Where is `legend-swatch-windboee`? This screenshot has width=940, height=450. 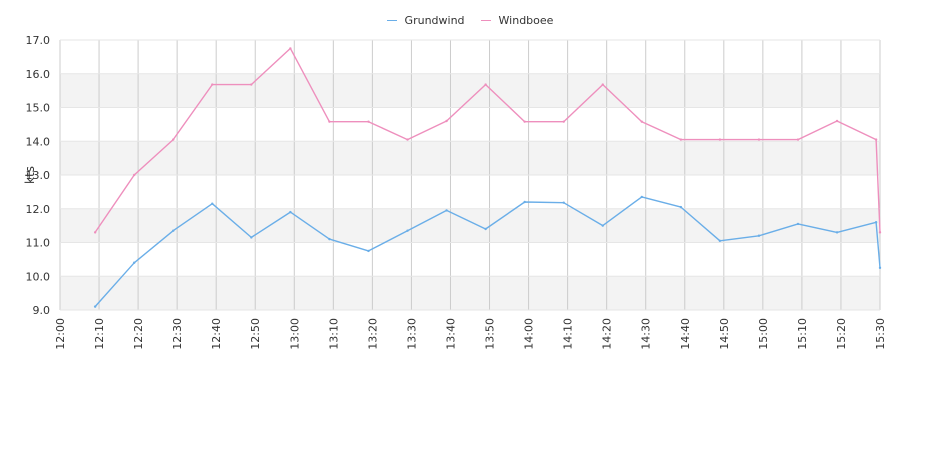
legend-swatch-windboee is located at coordinates (485, 20).